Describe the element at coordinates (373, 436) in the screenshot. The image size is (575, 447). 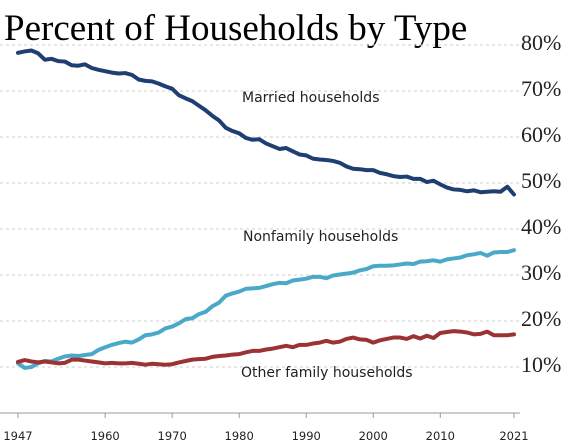
I see `x-tick-label: 2000` at that location.